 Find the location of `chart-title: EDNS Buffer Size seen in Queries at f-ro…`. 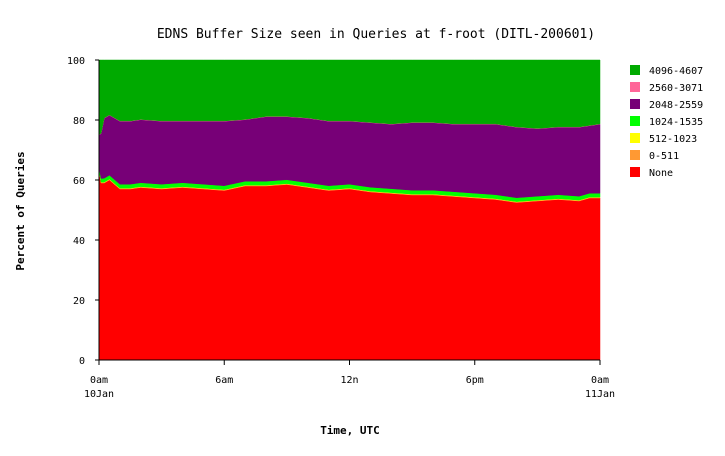

chart-title: EDNS Buffer Size seen in Queries at f-ro… is located at coordinates (376, 34).